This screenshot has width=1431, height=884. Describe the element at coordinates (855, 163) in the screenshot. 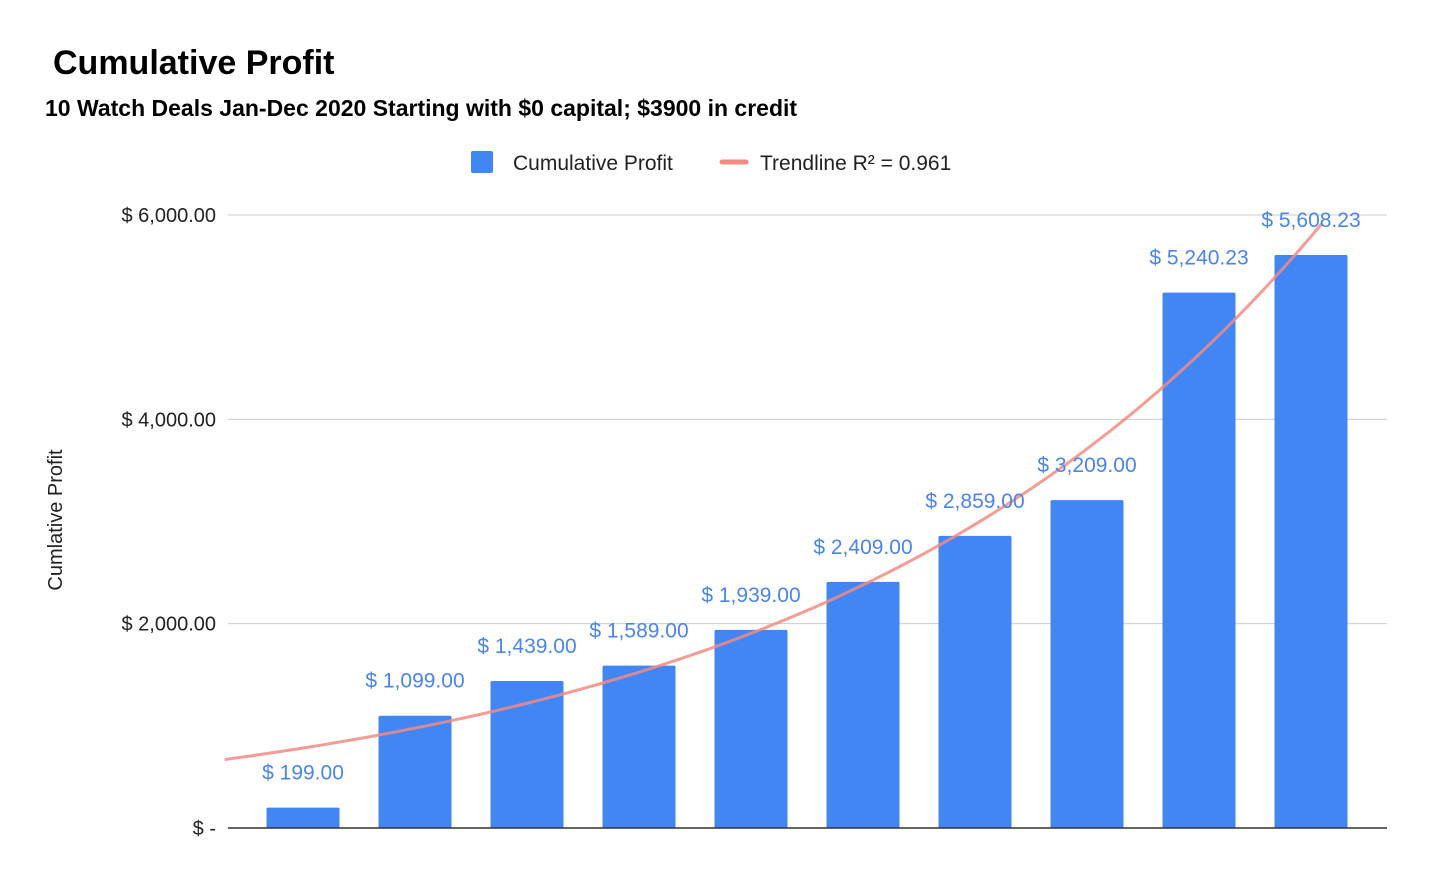

I see `legend-label-trendline: Trendline R² = 0.961` at that location.